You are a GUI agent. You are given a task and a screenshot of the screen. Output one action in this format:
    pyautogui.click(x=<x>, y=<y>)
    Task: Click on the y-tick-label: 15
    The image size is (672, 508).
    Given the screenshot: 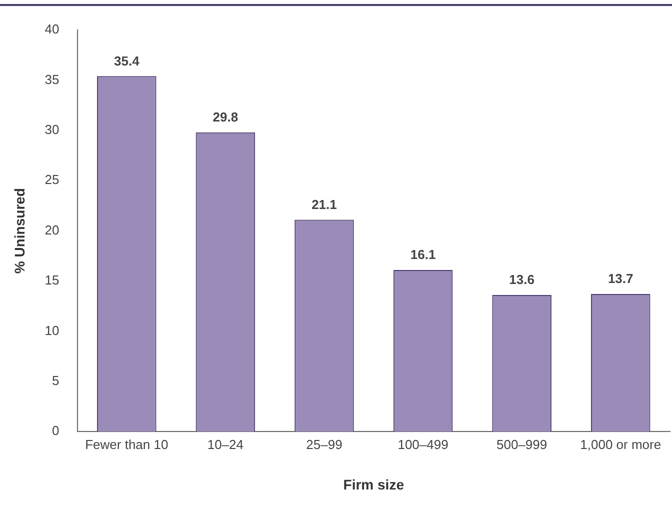 What is the action you would take?
    pyautogui.click(x=52, y=280)
    